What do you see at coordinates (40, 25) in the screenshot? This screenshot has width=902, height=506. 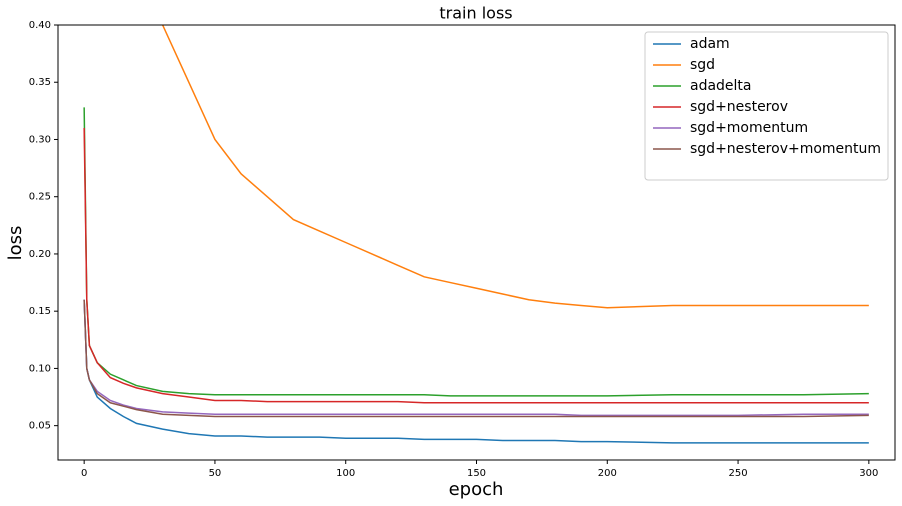 I see `y-tick-label: 0.40` at bounding box center [40, 25].